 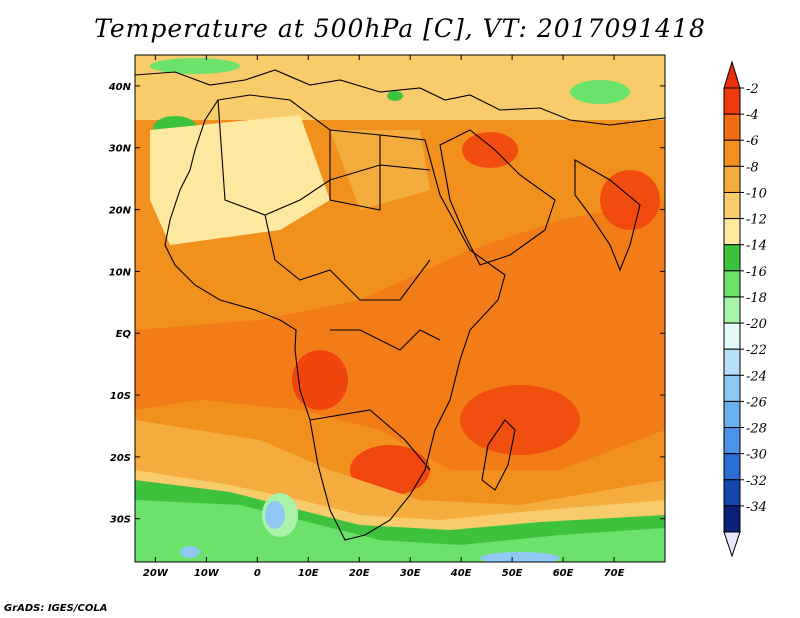 I want to click on x-tick-label: 40E, so click(x=461, y=573).